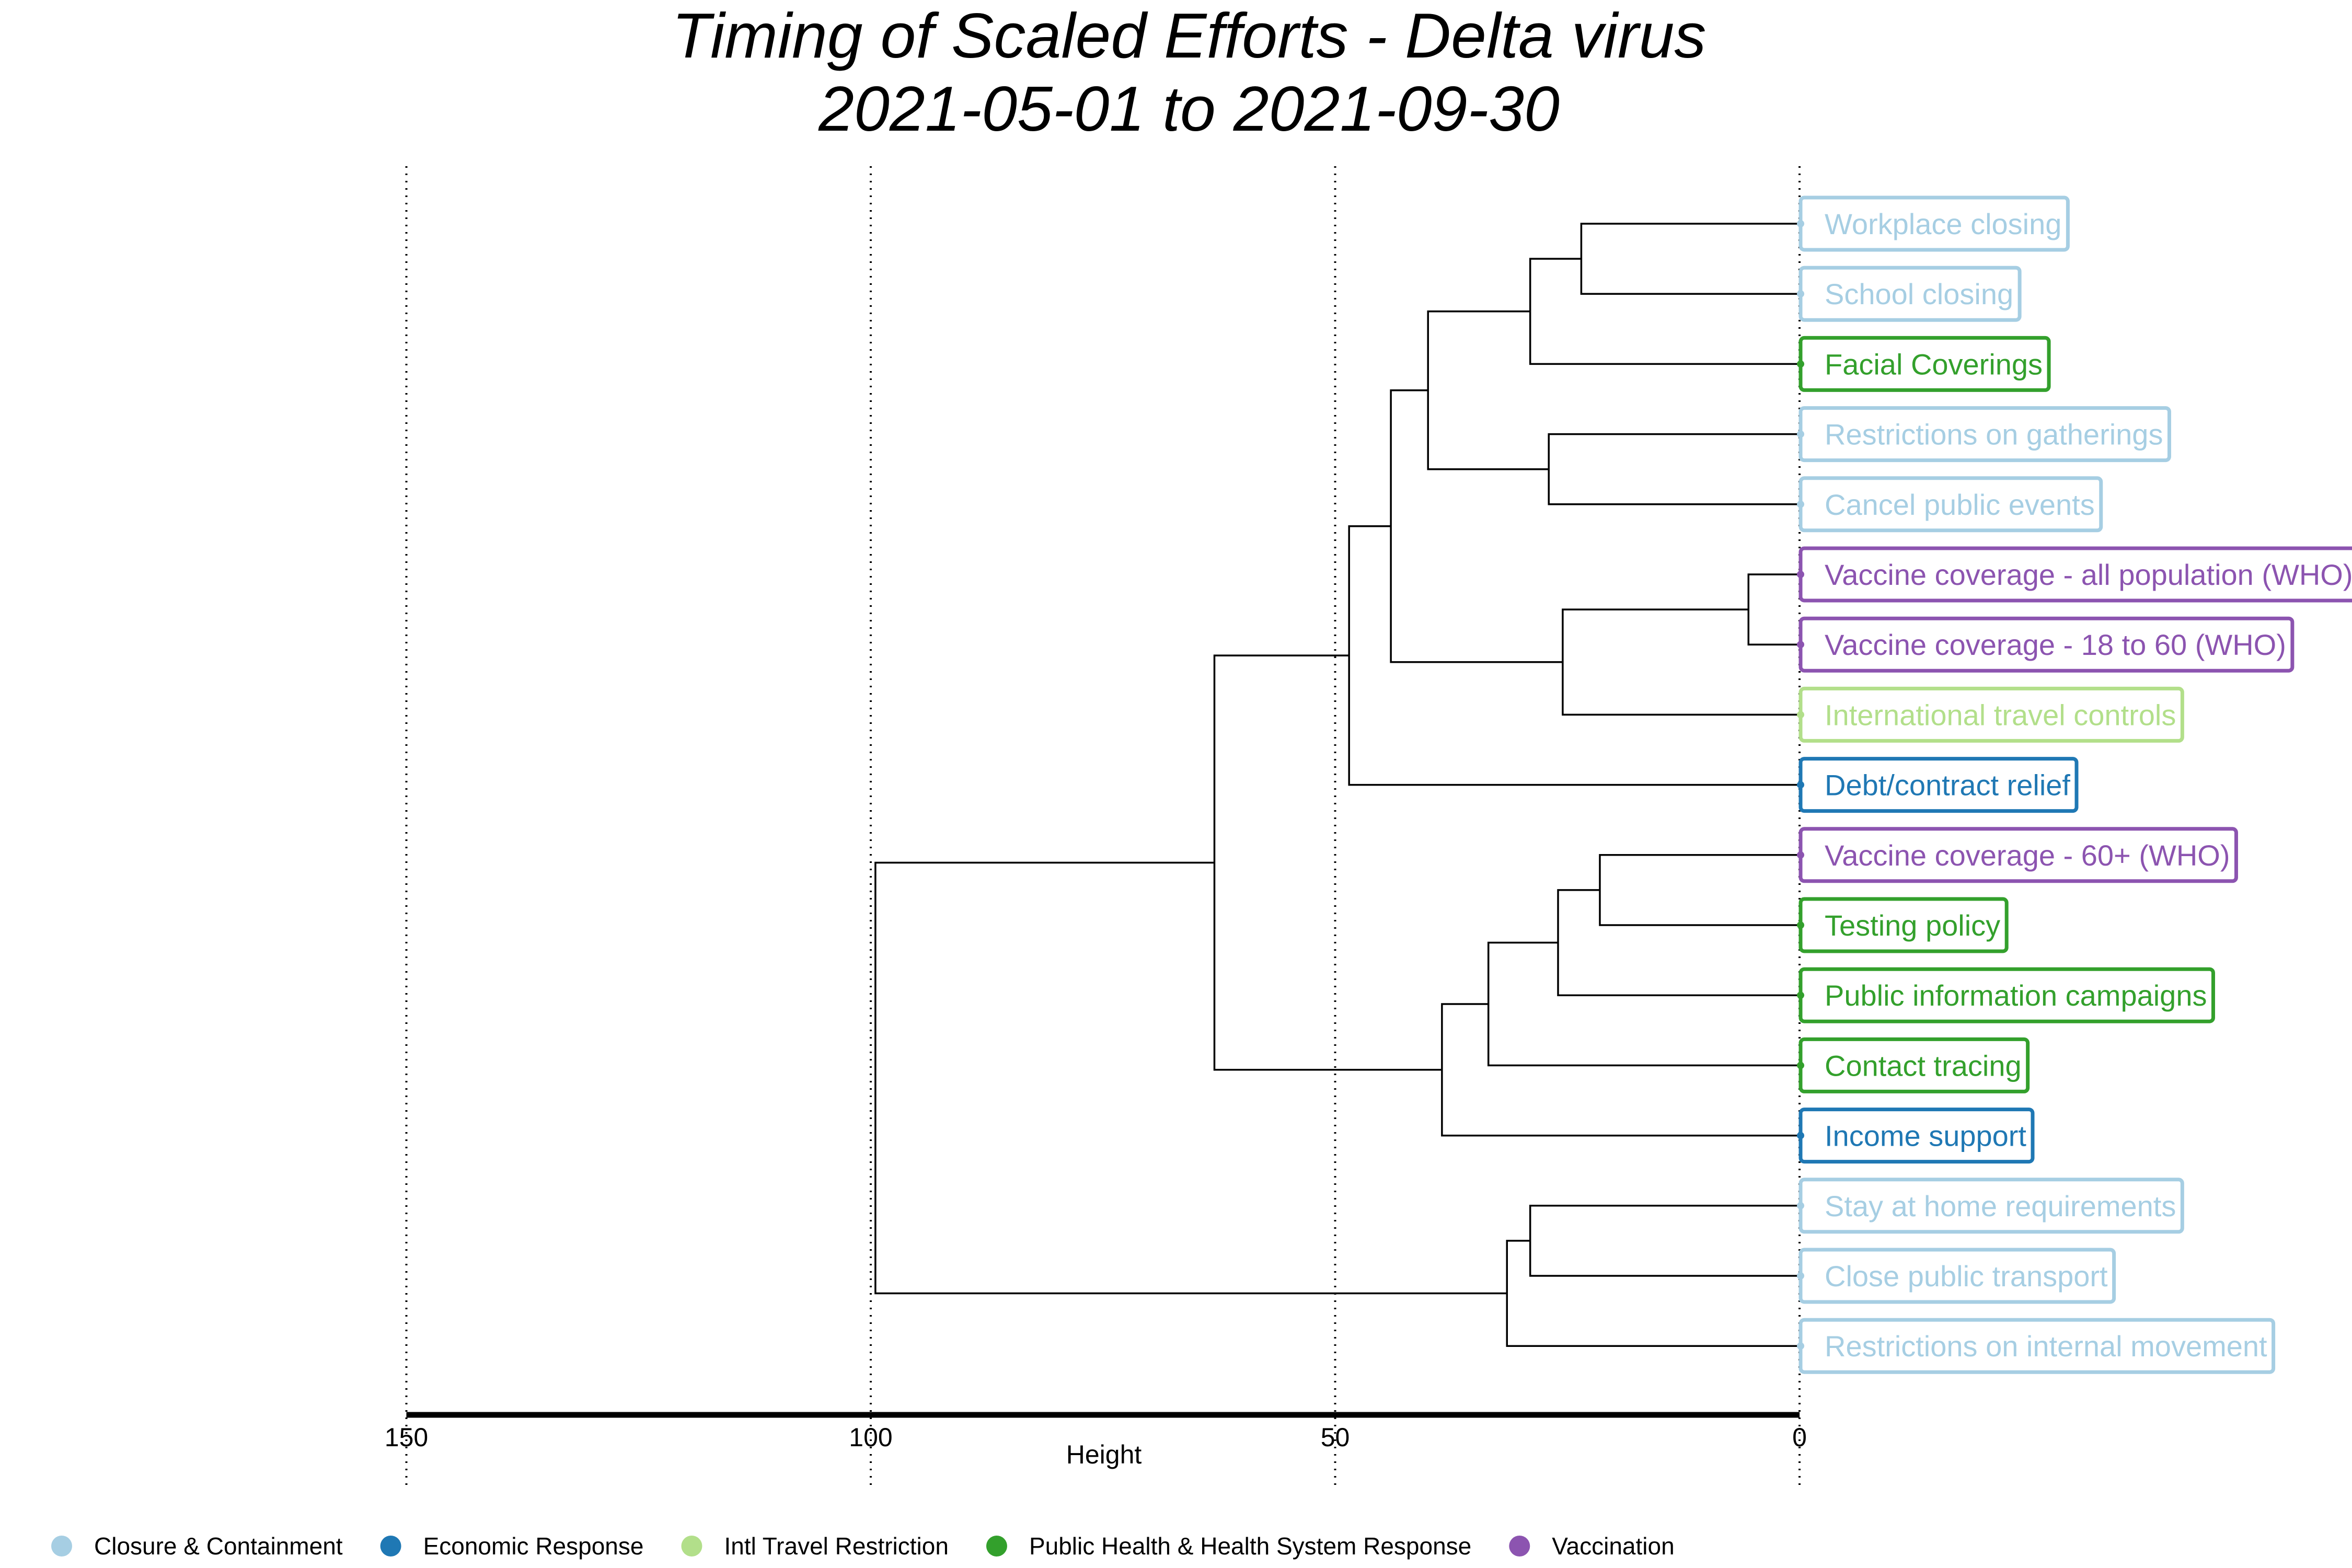  I want to click on leaf-label: Stay at home requirements, so click(1990, 1206).